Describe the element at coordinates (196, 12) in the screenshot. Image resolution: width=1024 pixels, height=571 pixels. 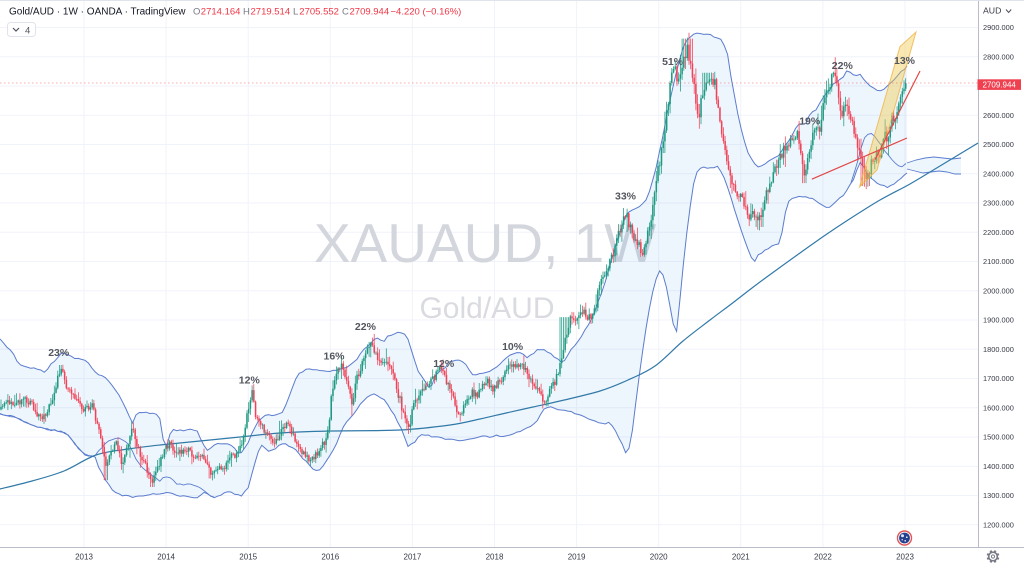
I see `svg-text: O` at that location.